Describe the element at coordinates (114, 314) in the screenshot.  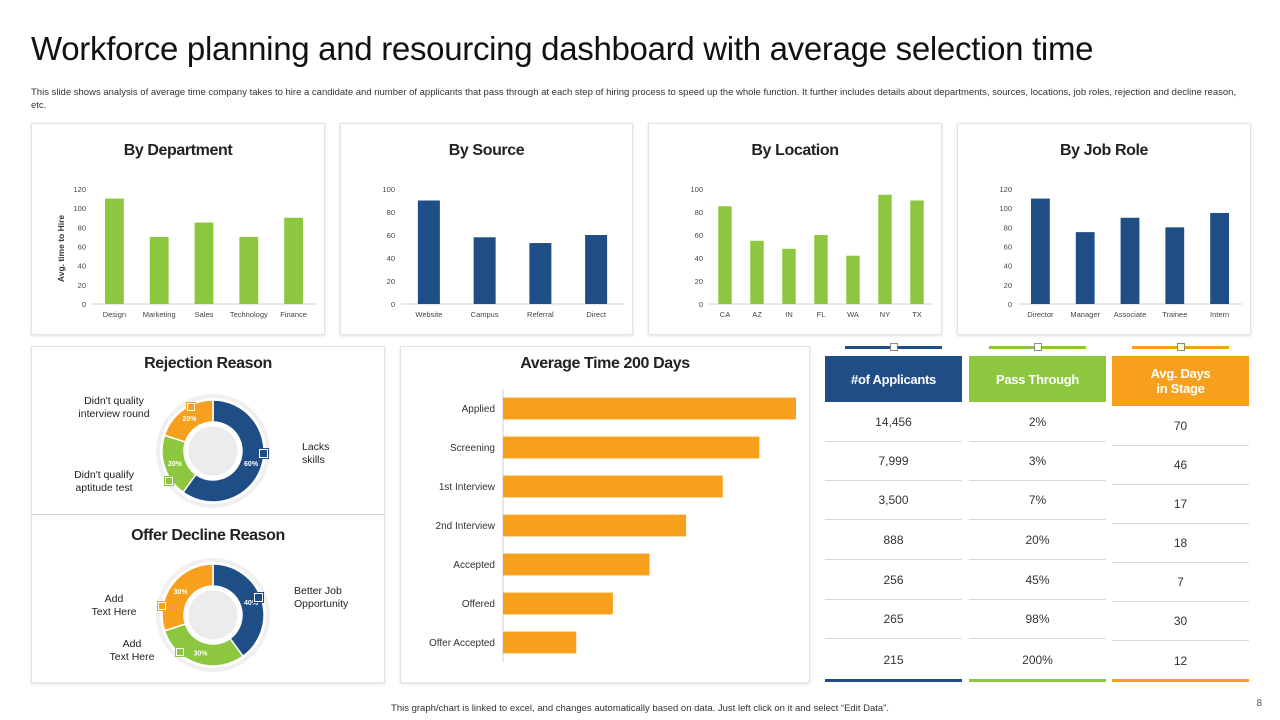
I see `x-tick-label: Design` at that location.